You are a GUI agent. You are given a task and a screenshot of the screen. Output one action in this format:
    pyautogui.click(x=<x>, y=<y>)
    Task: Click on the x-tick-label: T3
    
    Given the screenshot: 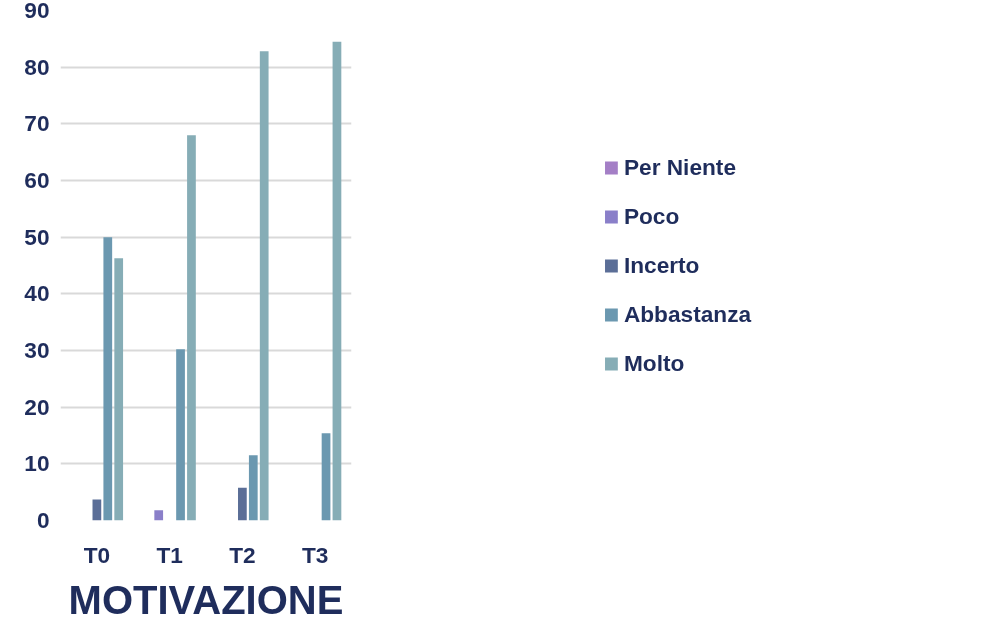 What is the action you would take?
    pyautogui.click(x=315, y=554)
    